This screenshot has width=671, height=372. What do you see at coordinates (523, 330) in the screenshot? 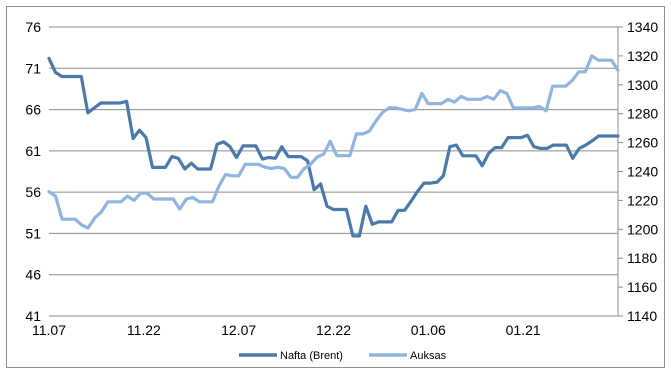
I see `x-tick-label: 01.21` at bounding box center [523, 330].